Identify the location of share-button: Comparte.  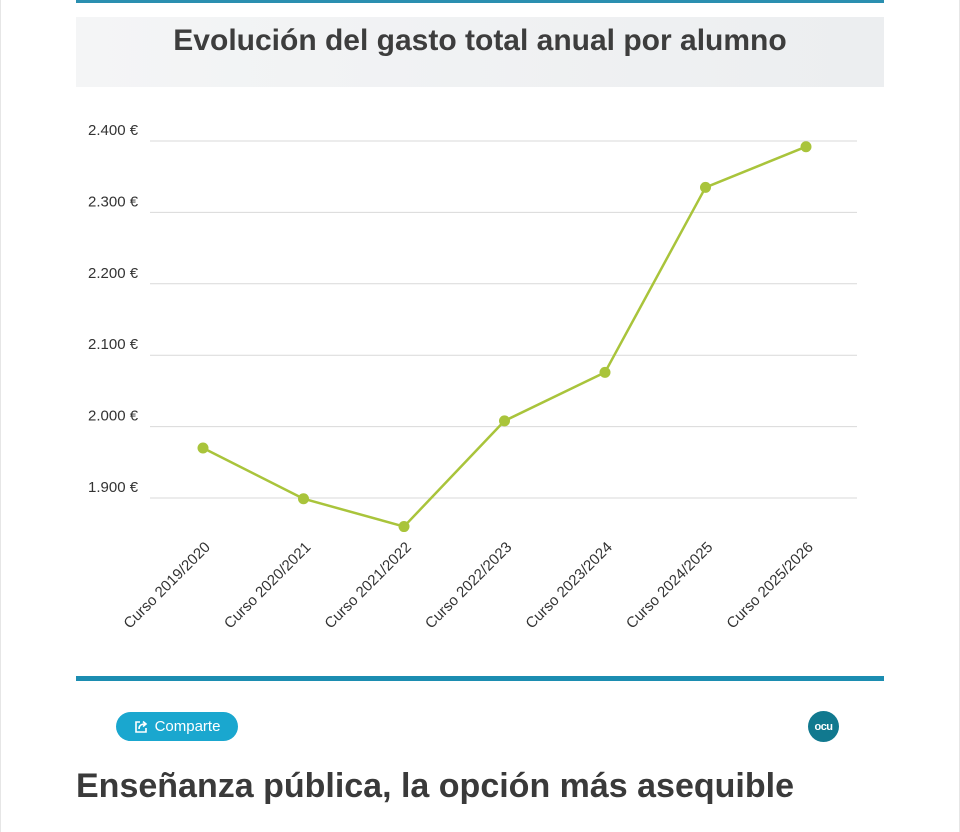
(177, 726).